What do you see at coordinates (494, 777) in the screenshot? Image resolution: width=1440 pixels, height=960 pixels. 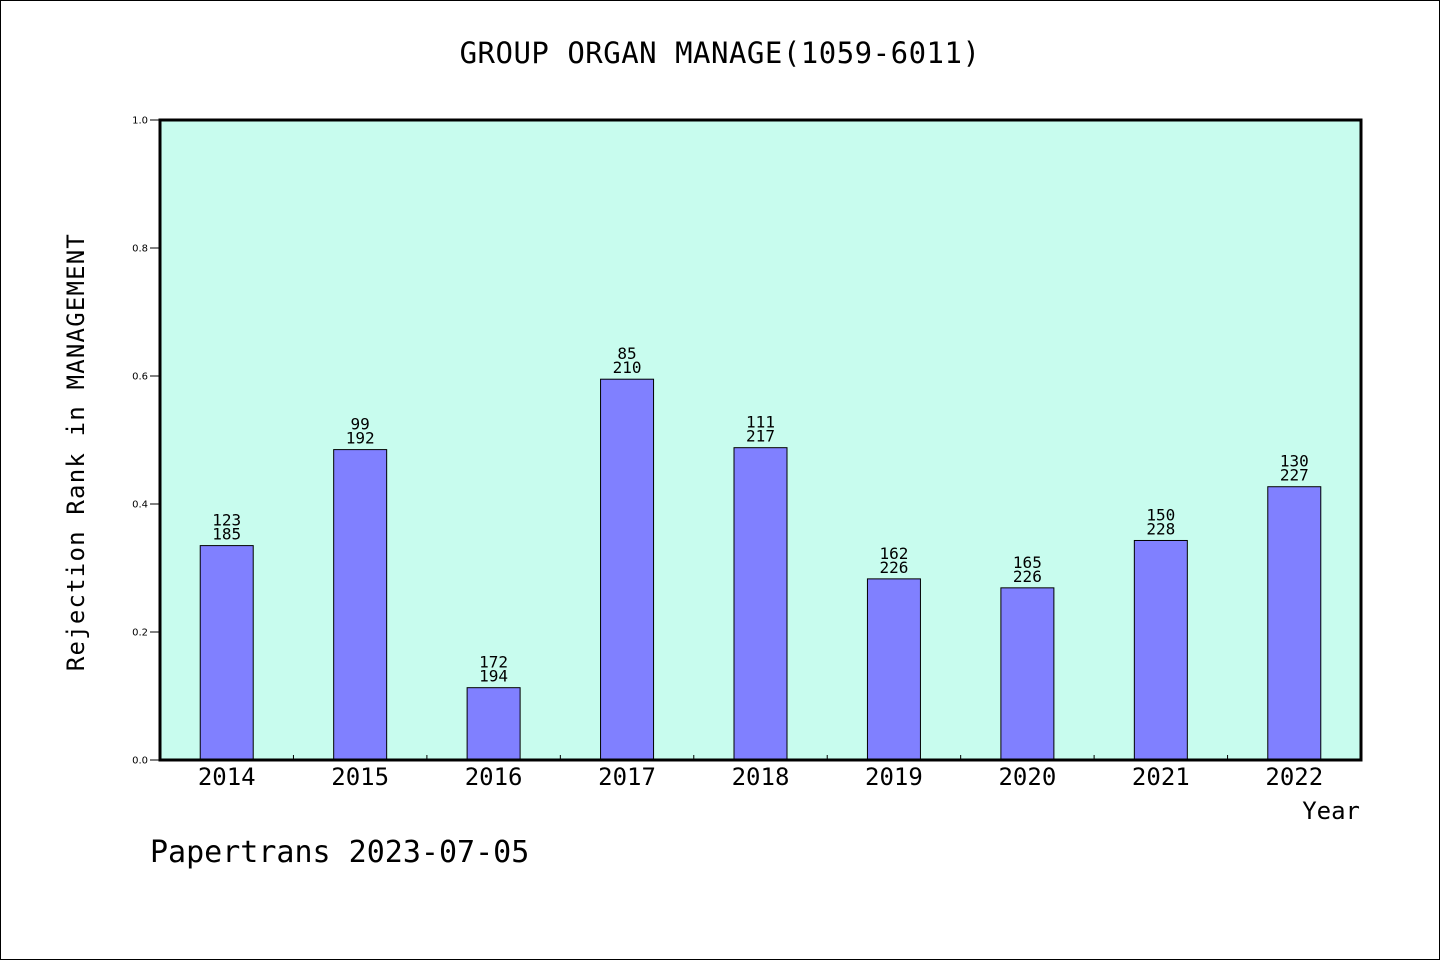 I see `x-tick-label: 2016` at bounding box center [494, 777].